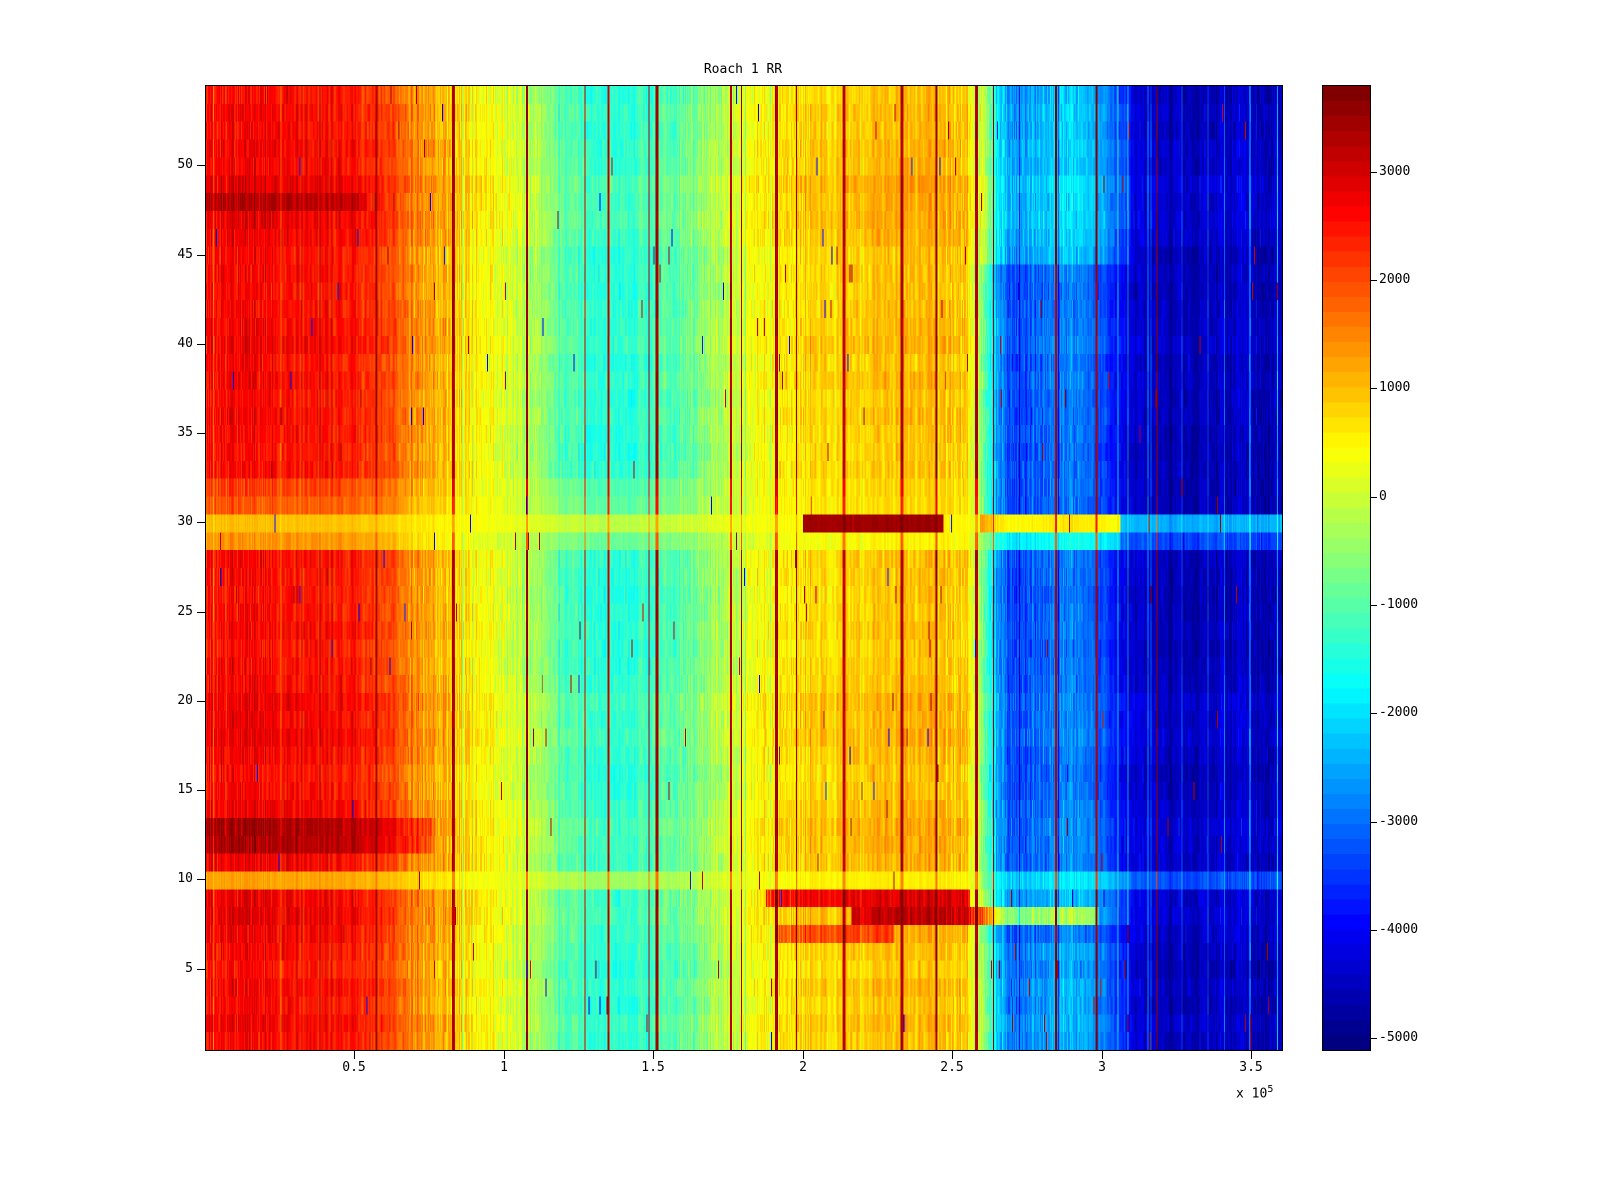  I want to click on y-axis-tick-label: 35, so click(185, 432).